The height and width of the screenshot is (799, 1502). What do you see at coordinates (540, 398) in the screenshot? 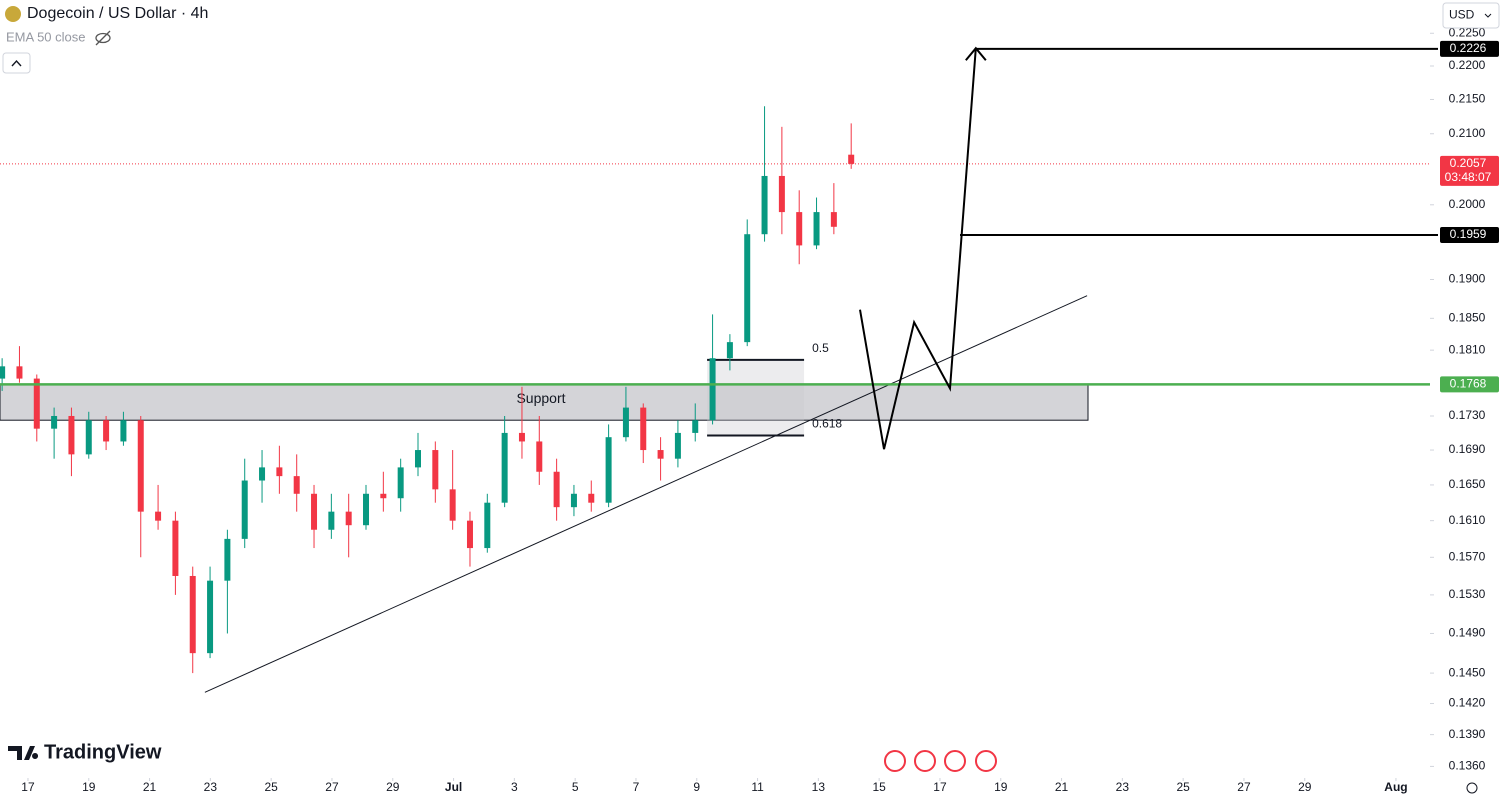
I see `support-label: Support` at bounding box center [540, 398].